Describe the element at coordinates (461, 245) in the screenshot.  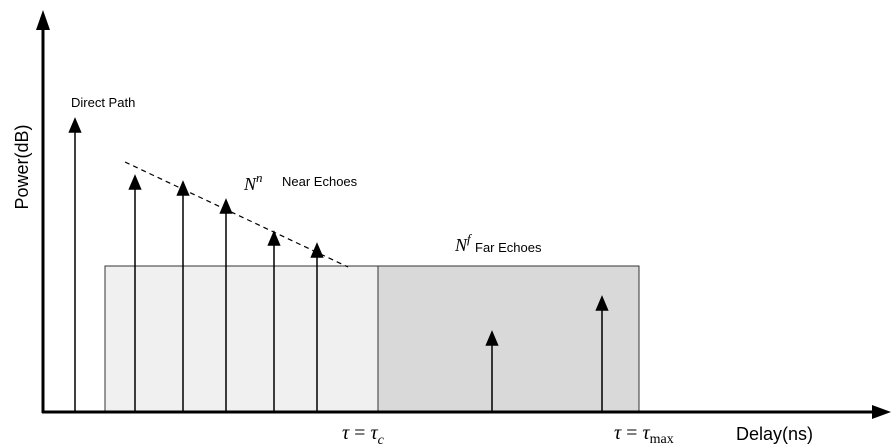
I see `far-symbol: N` at that location.